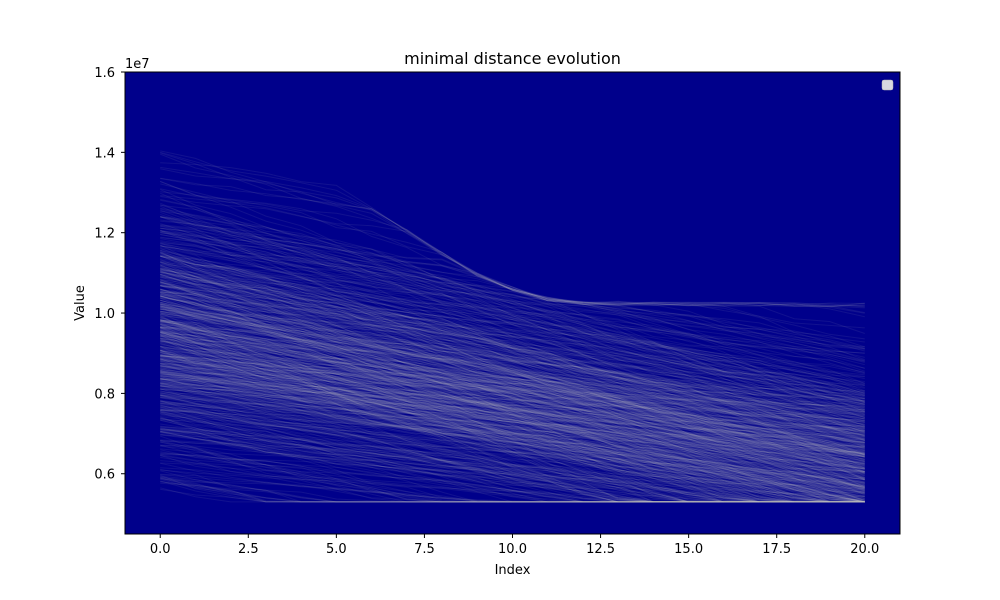 Image resolution: width=1000 pixels, height=600 pixels. What do you see at coordinates (104, 475) in the screenshot?
I see `y-tick-label: 0.6` at bounding box center [104, 475].